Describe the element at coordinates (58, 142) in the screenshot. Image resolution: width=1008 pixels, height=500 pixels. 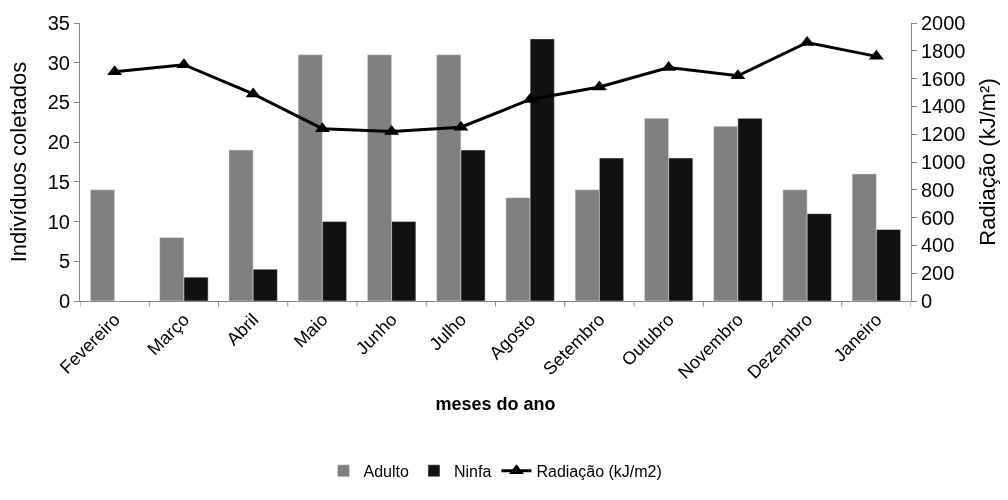
I see `y-tick-label: 20` at that location.